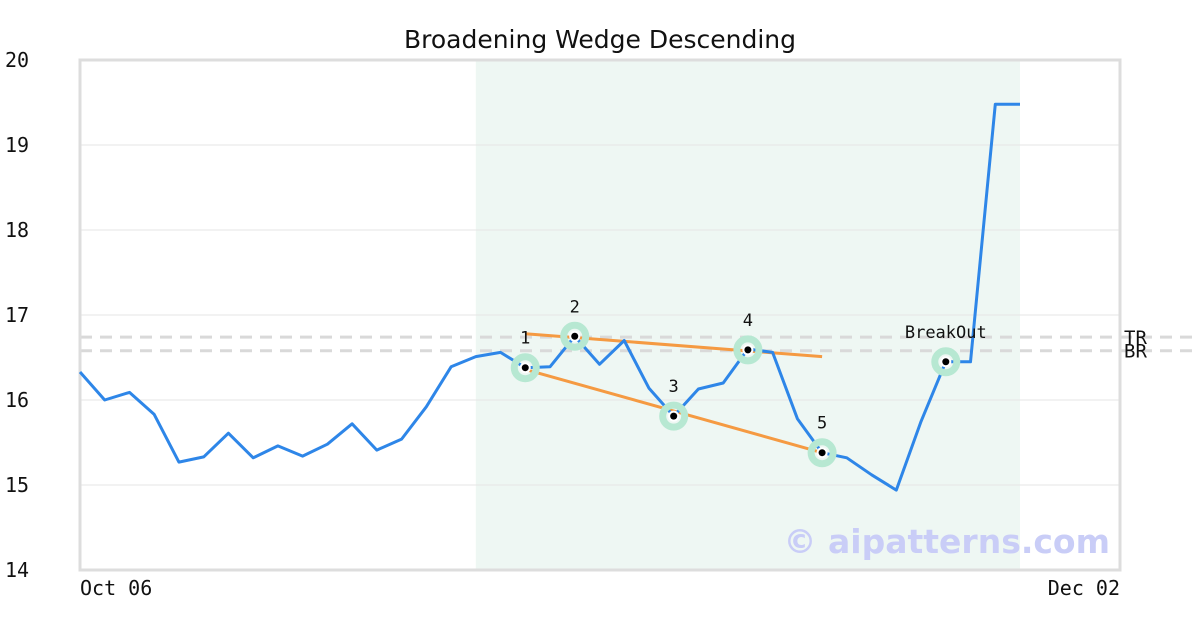 Image resolution: width=1200 pixels, height=635 pixels. Describe the element at coordinates (1084, 588) in the screenshot. I see `x-tick-label: Dec 02` at that location.